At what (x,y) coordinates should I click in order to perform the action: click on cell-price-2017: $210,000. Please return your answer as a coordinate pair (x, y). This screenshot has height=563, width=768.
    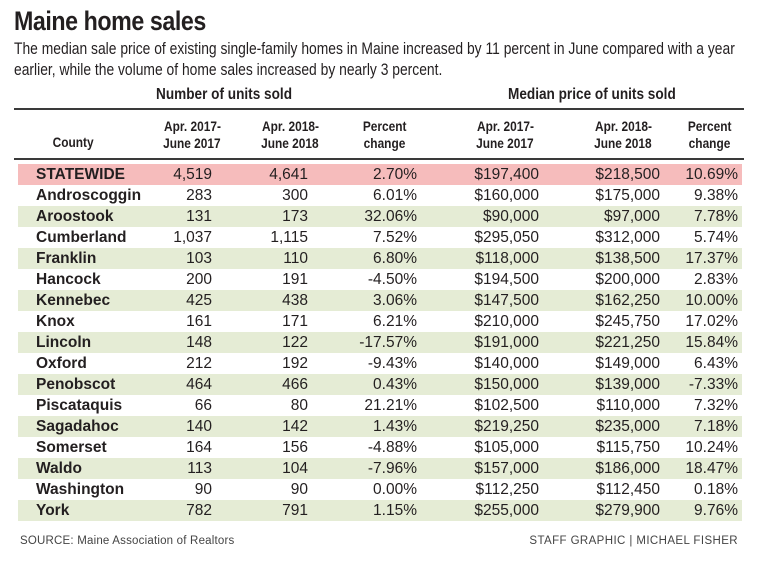
    Looking at the image, I should click on (506, 321).